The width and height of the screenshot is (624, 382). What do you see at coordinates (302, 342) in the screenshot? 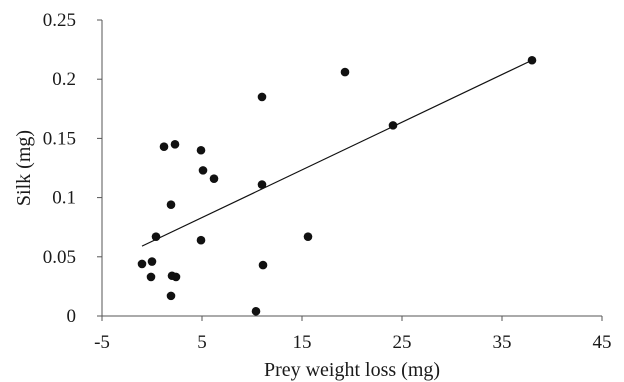
I see `x-tick-label: 15` at bounding box center [302, 342].